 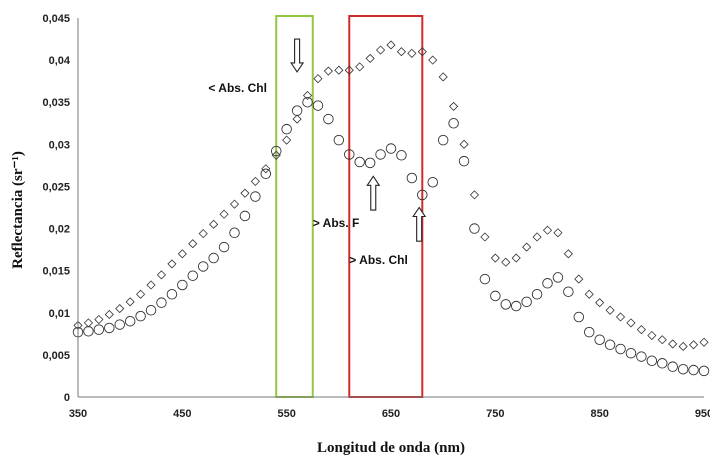 I want to click on y-tick-label: 0, so click(x=67, y=398).